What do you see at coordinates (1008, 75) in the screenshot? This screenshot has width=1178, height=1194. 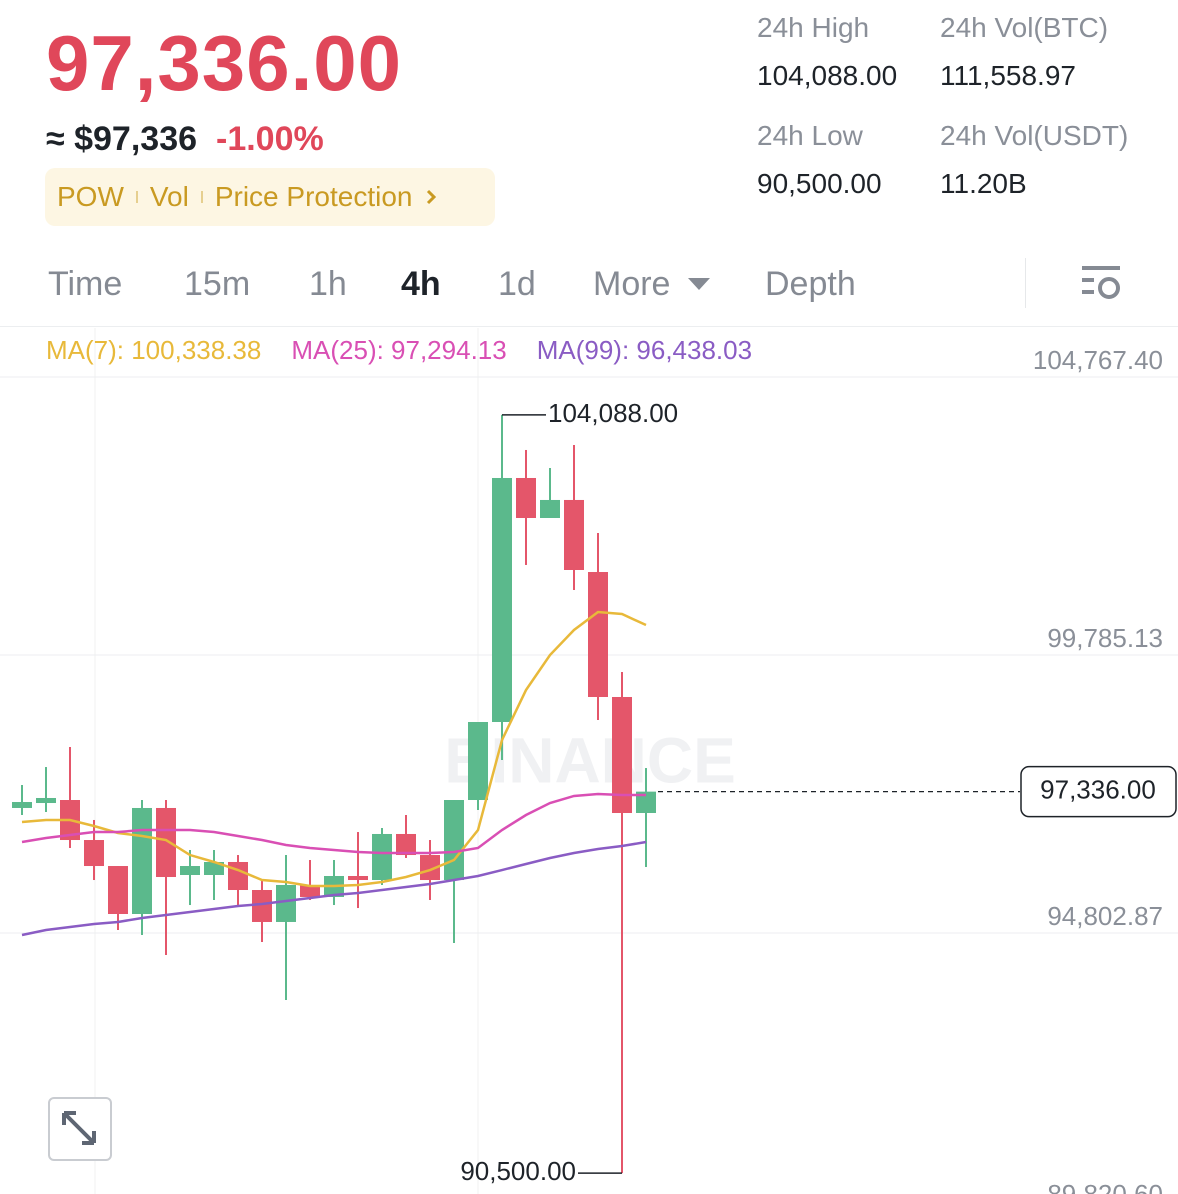 I see `stat-value: 111,558.97` at bounding box center [1008, 75].